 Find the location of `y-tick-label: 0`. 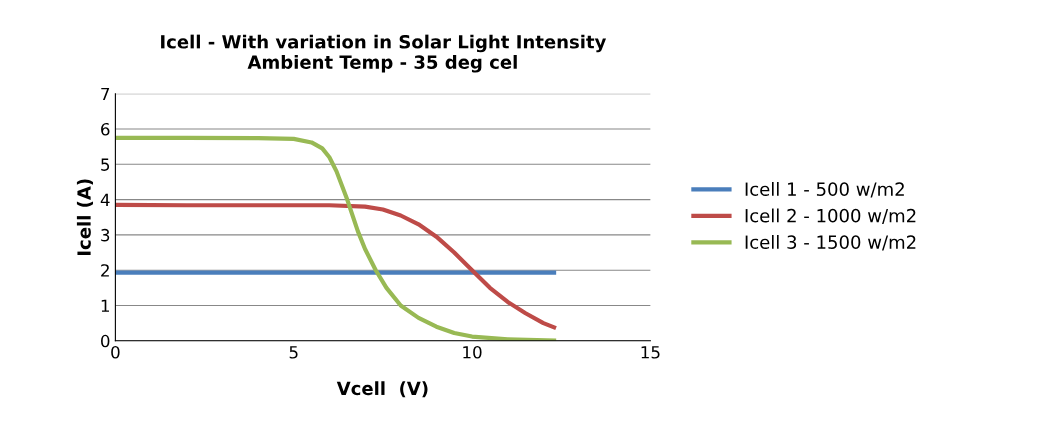

y-tick-label: 0 is located at coordinates (105, 341).